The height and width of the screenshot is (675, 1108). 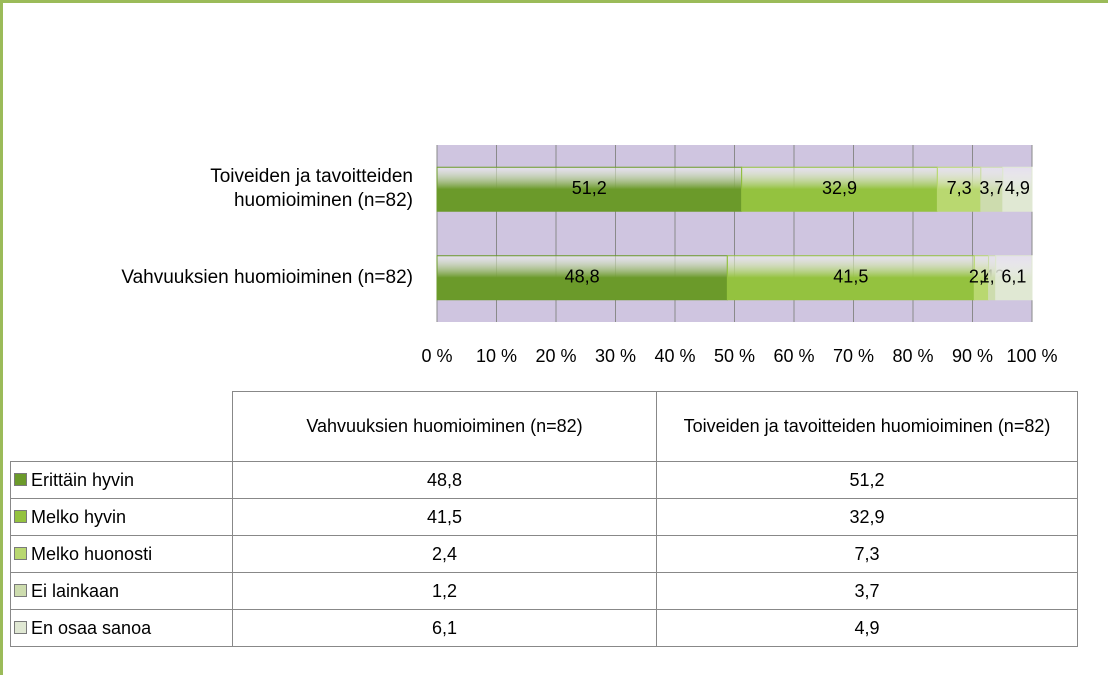 I want to click on table-row: Ei lainkaan 1,2 3,7, so click(x=544, y=591).